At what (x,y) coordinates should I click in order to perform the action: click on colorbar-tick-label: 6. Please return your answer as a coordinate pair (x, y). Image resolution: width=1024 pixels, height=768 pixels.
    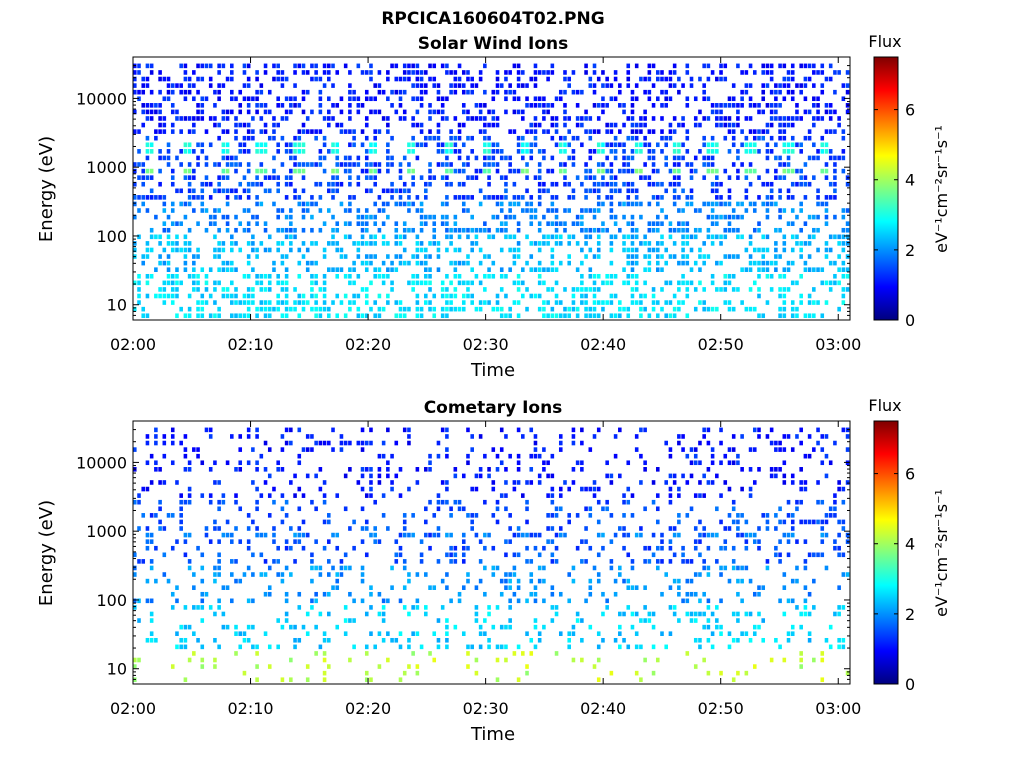
    Looking at the image, I should click on (910, 110).